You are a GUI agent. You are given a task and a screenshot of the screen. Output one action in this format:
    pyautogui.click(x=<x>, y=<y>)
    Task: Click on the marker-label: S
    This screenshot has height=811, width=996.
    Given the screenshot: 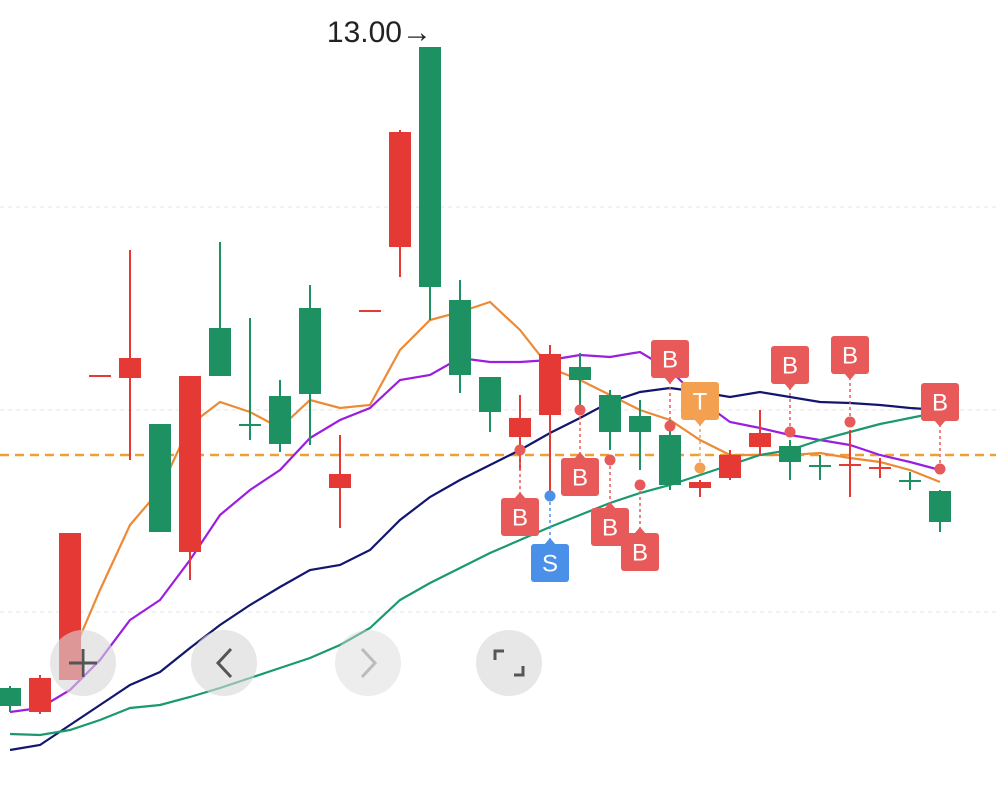 What is the action you would take?
    pyautogui.click(x=550, y=563)
    